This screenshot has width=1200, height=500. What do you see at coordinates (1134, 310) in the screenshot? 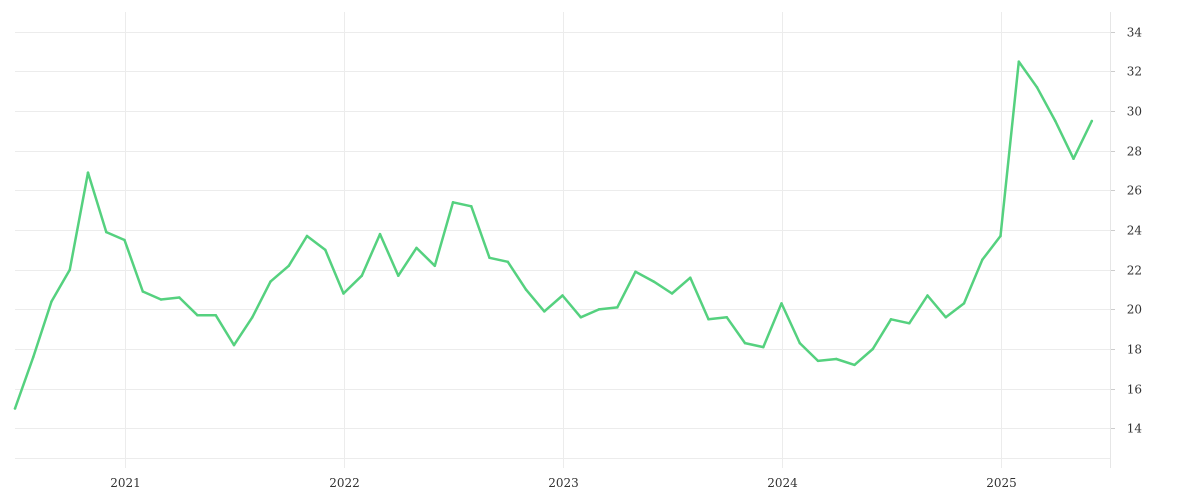
I see `y-tick-label: 20` at bounding box center [1134, 310].